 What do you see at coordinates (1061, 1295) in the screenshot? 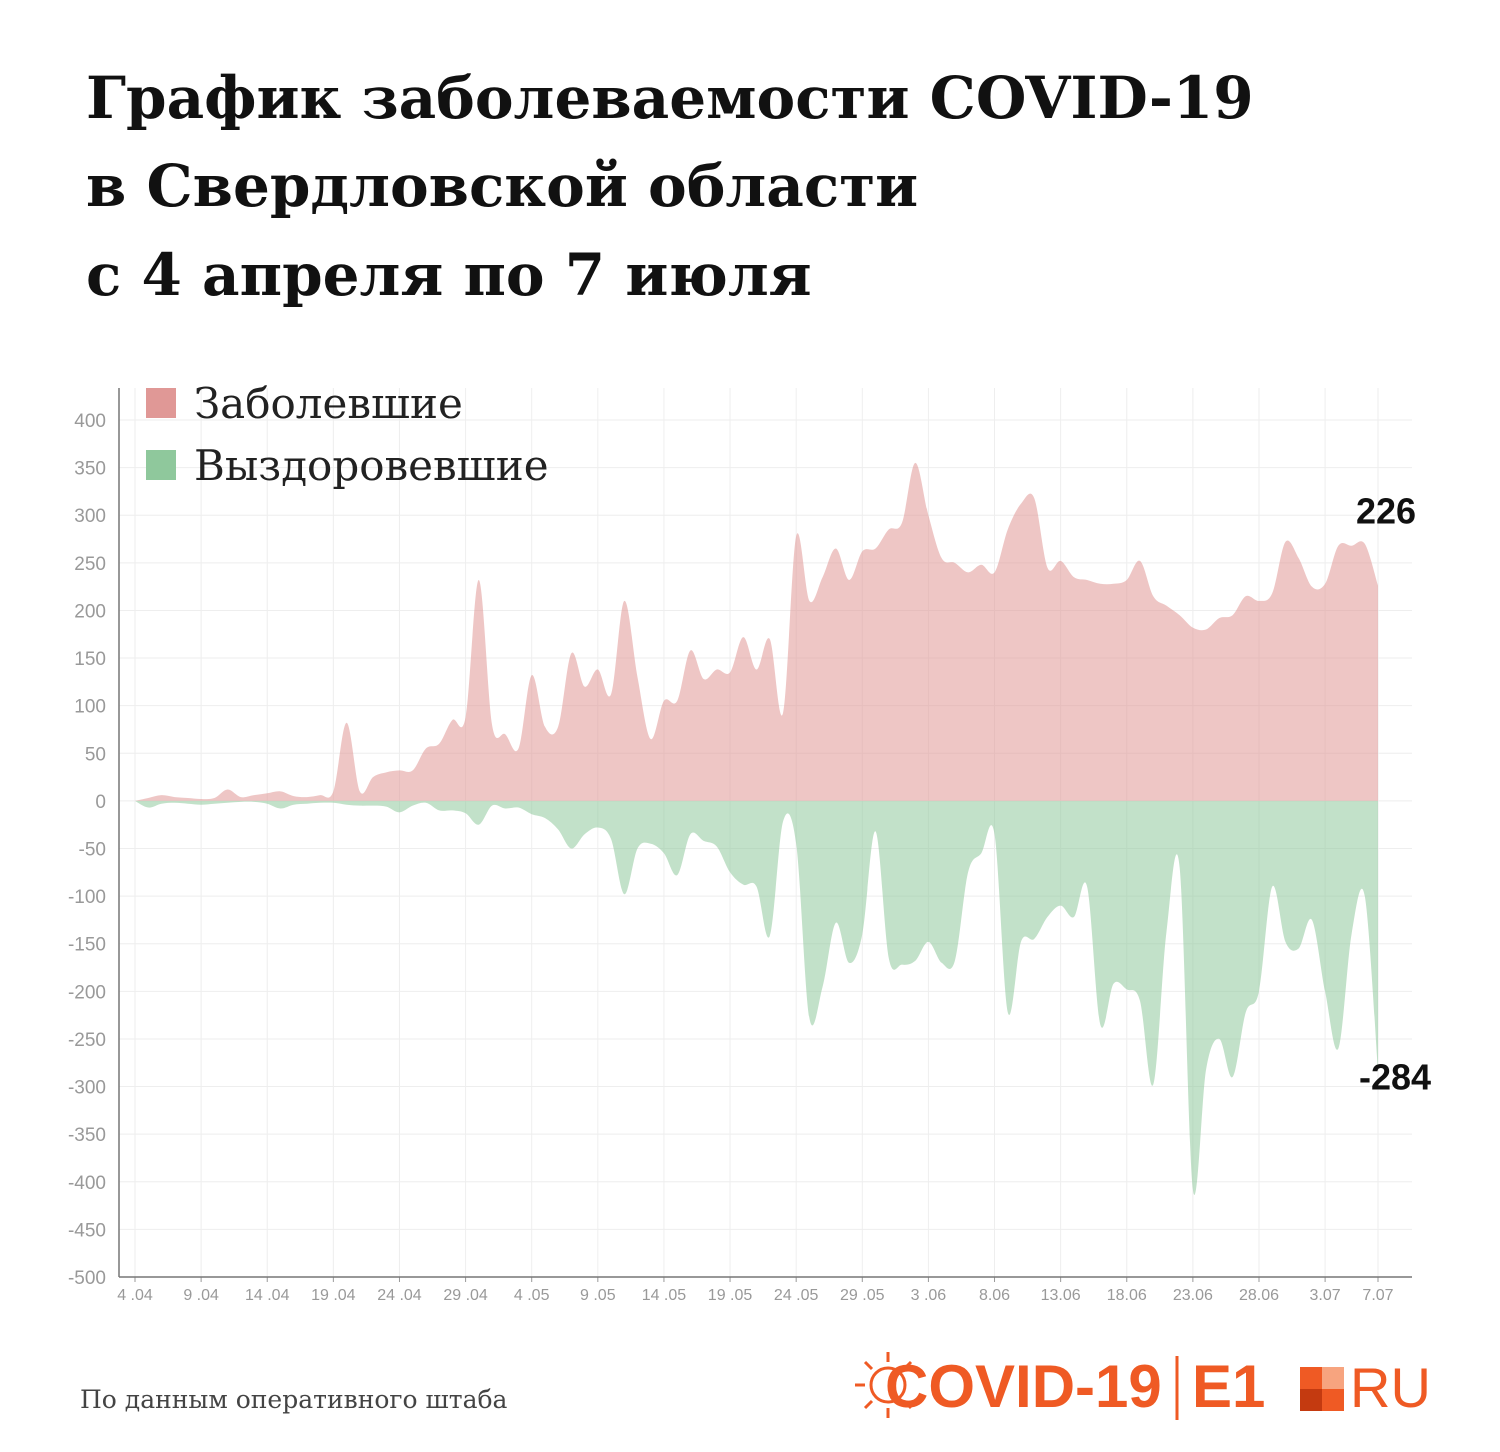
I see `x-tick-label: 13.06` at bounding box center [1061, 1295].